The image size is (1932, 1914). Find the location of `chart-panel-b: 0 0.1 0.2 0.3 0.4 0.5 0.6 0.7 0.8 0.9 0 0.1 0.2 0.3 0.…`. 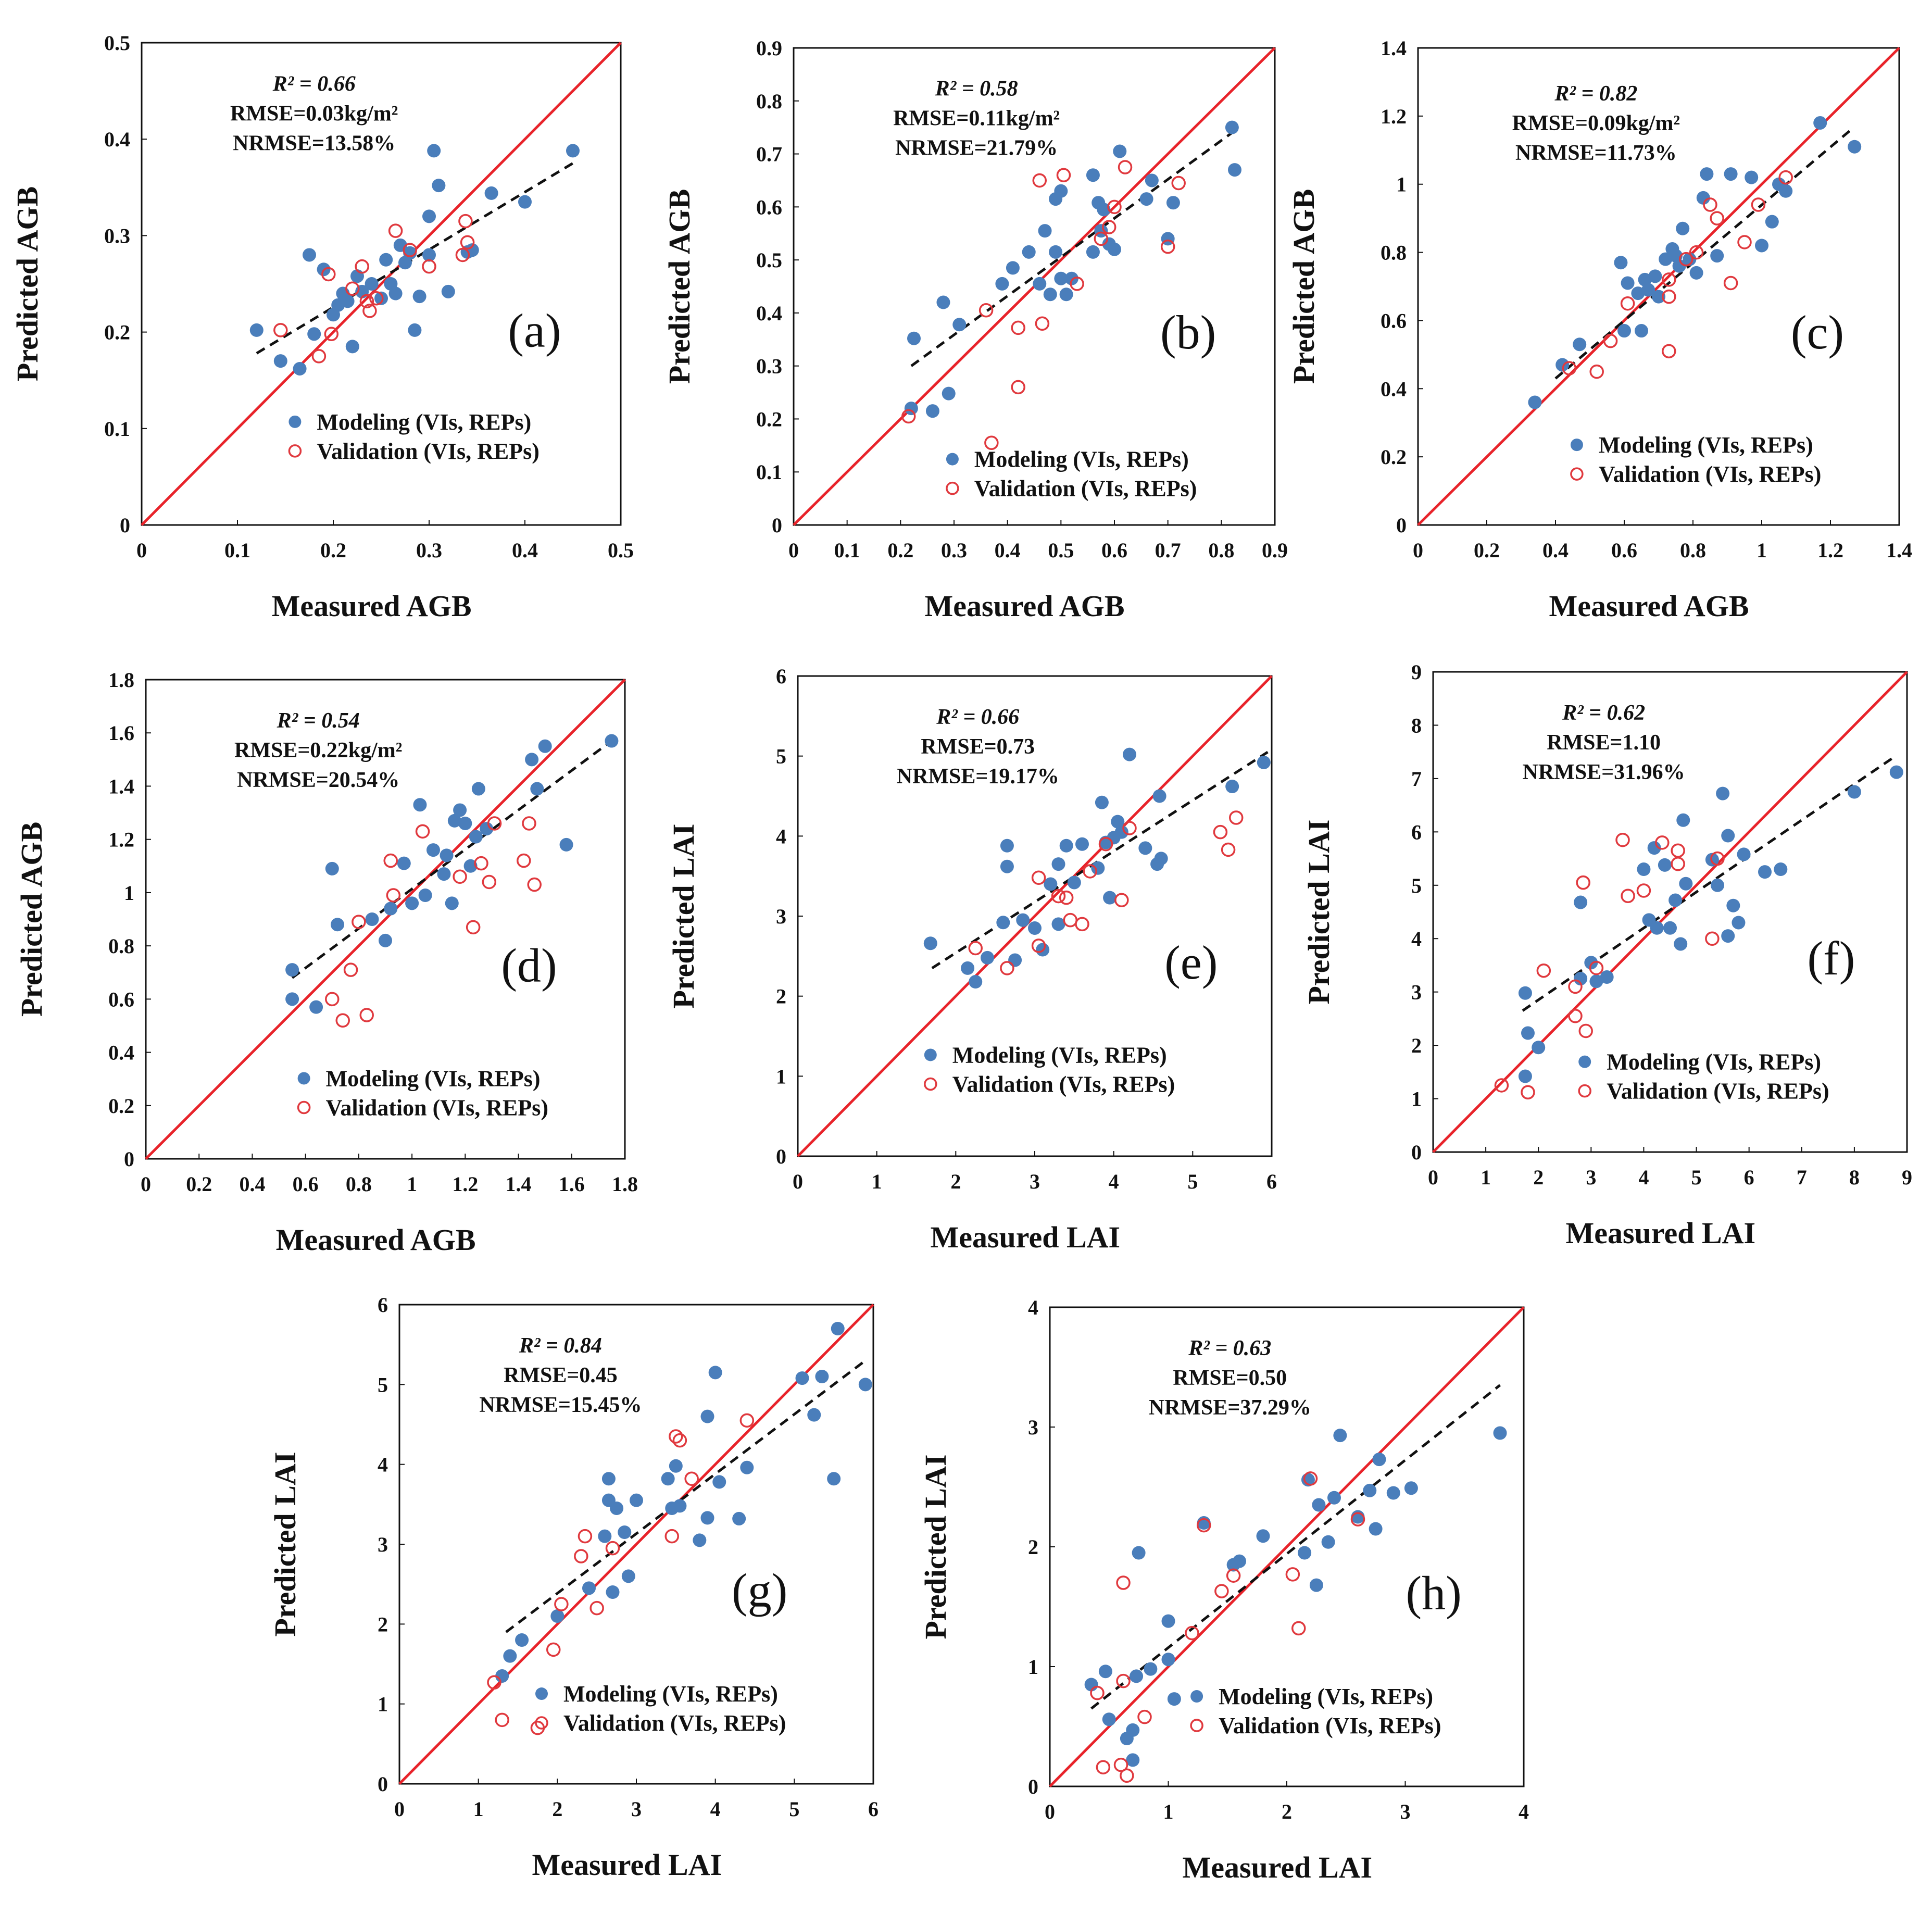

chart-panel-b: 0 0.1 0.2 0.3 0.4 0.5 0.6 0.7 0.8 0.9 0 0.1 0.2 0.3 0.… is located at coordinates (975, 329).